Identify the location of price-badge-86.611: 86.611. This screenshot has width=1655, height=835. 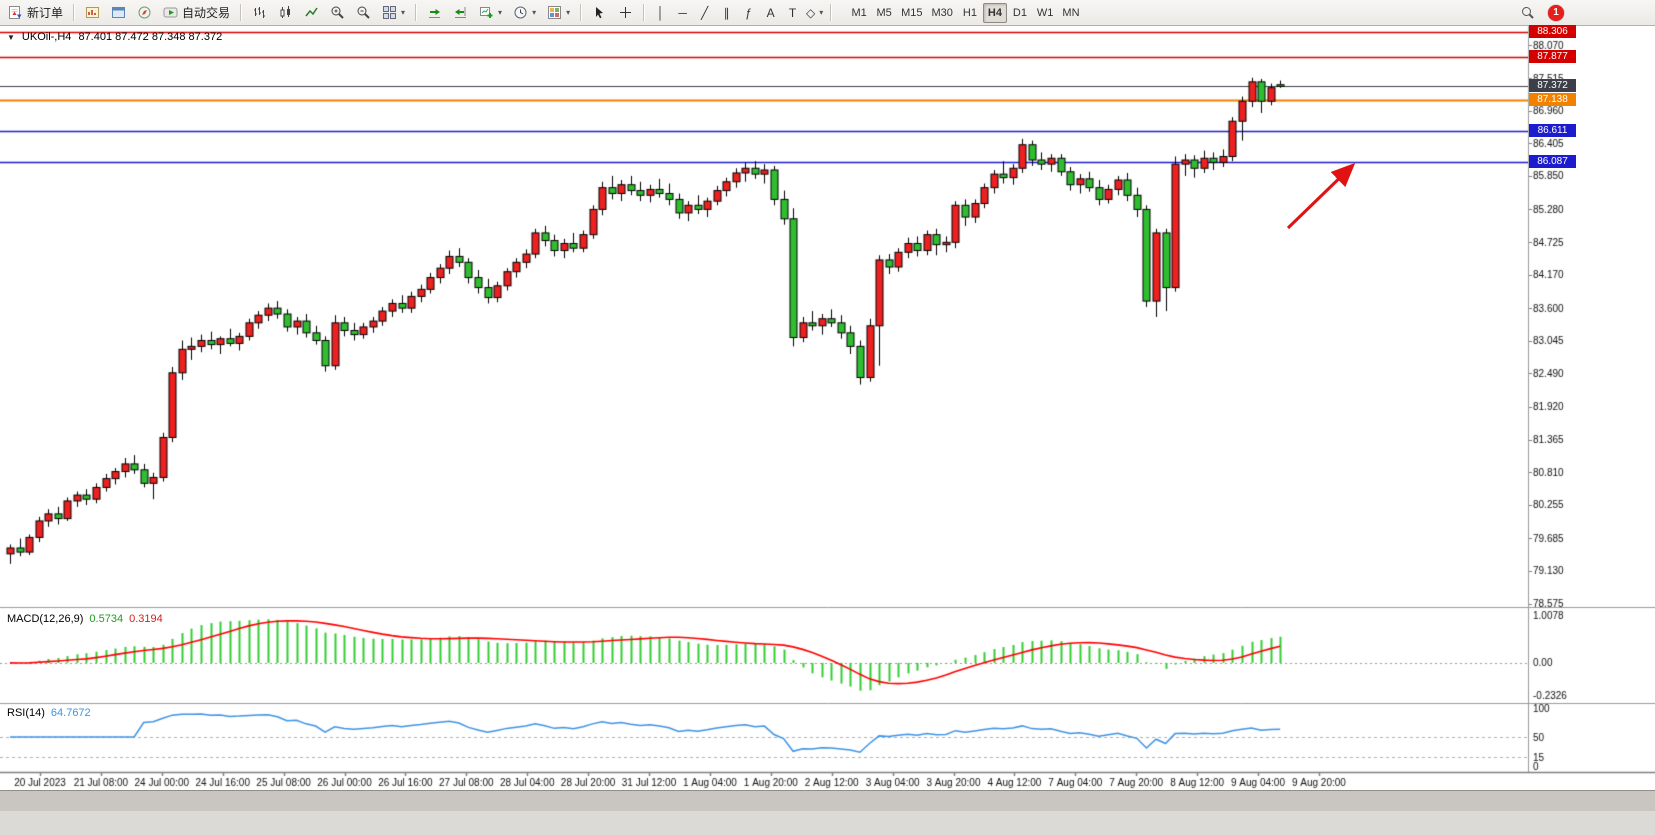
(1552, 131).